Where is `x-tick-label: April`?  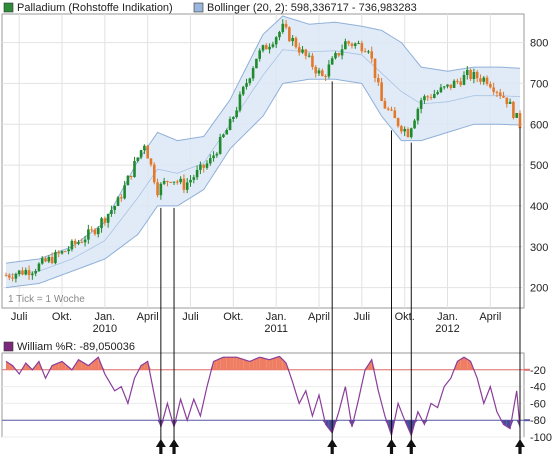
x-tick-label: April is located at coordinates (148, 317).